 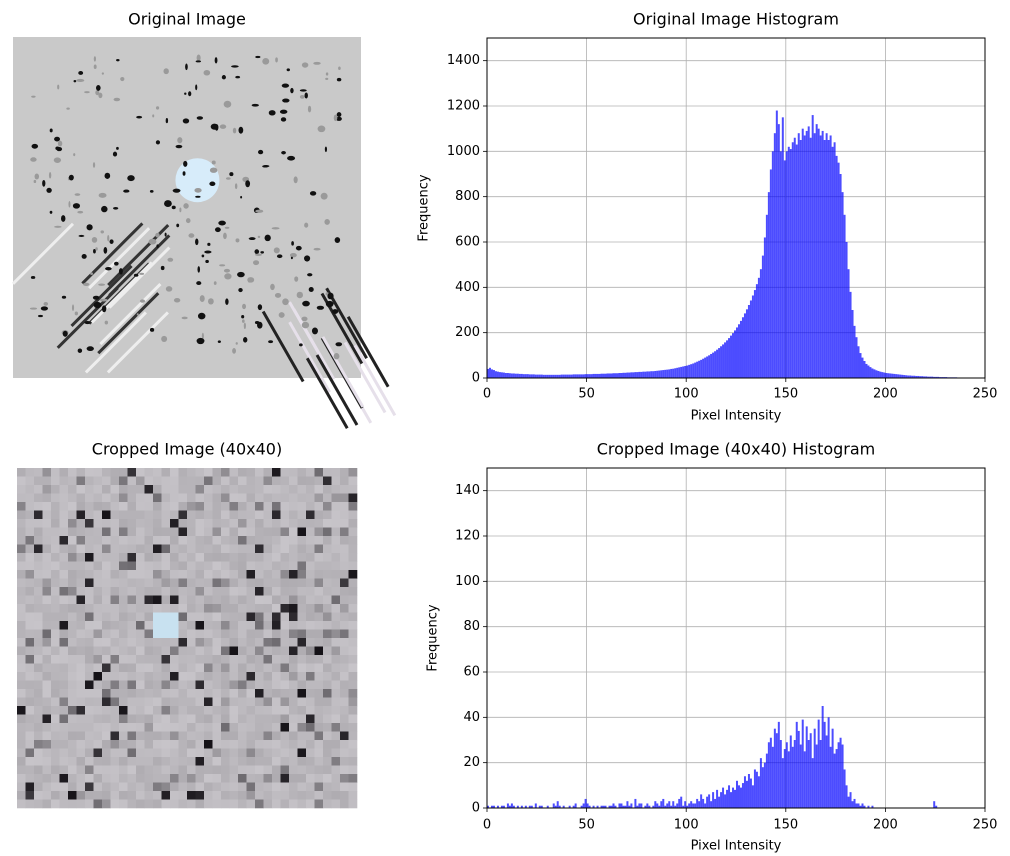 What do you see at coordinates (346, 323) in the screenshot?
I see `image-streak` at bounding box center [346, 323].